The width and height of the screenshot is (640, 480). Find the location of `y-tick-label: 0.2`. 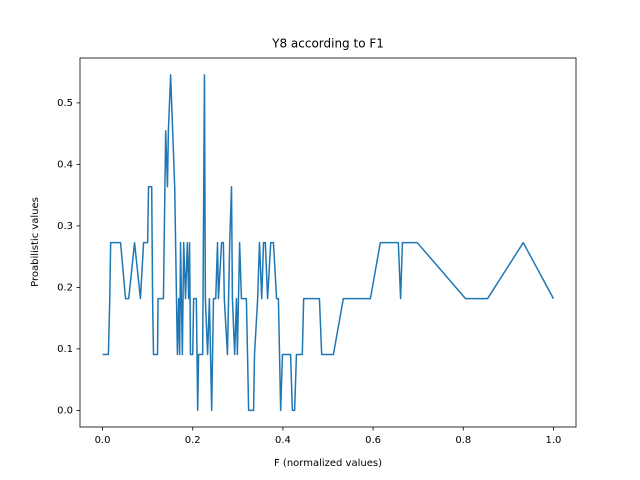

y-tick-label: 0.2 is located at coordinates (65, 287).